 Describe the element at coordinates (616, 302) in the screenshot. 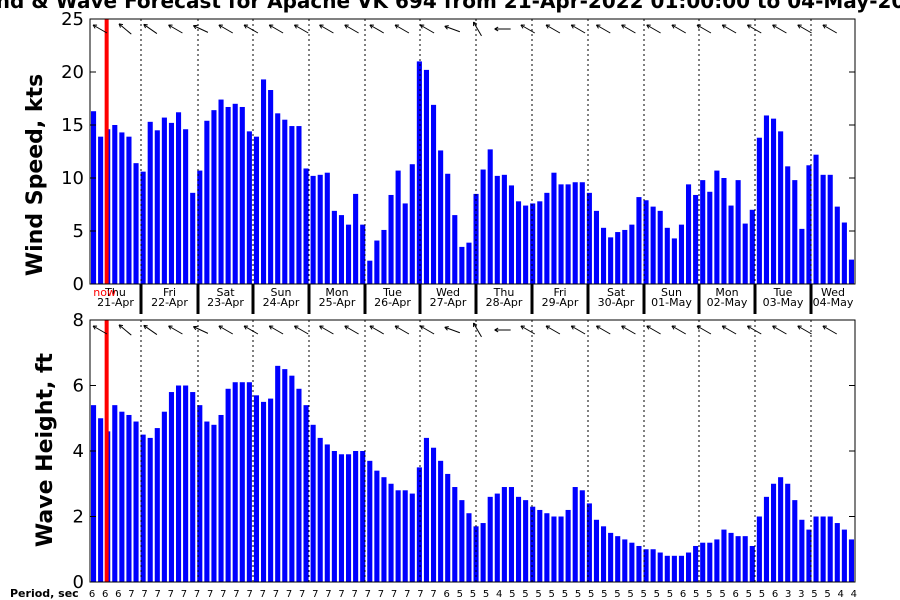

I see `date-label: 30-Apr` at that location.